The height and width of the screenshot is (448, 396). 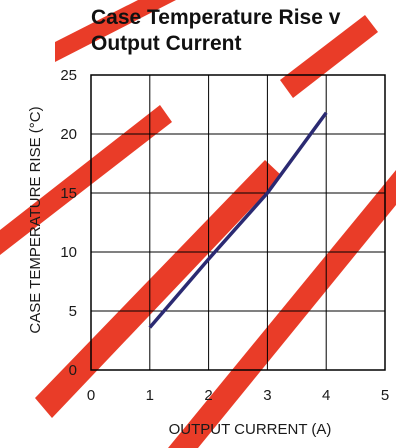 I want to click on chart-title-line-2: Output Current, so click(x=166, y=43).